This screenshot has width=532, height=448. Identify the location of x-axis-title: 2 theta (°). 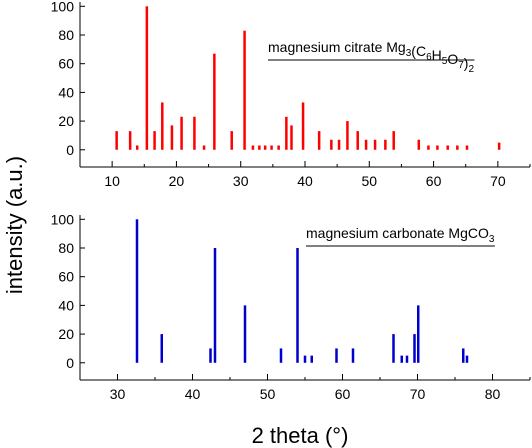
(300, 435).